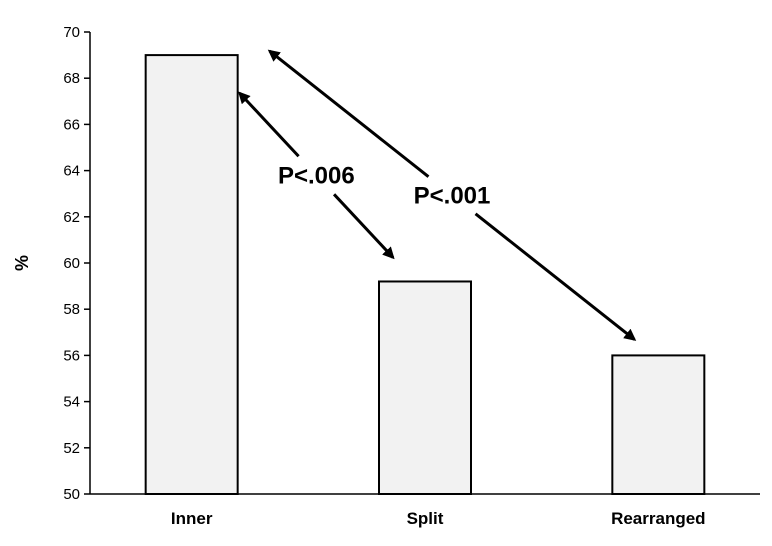 This screenshot has height=546, width=772. I want to click on x-tick-label-inner: Inner, so click(192, 518).